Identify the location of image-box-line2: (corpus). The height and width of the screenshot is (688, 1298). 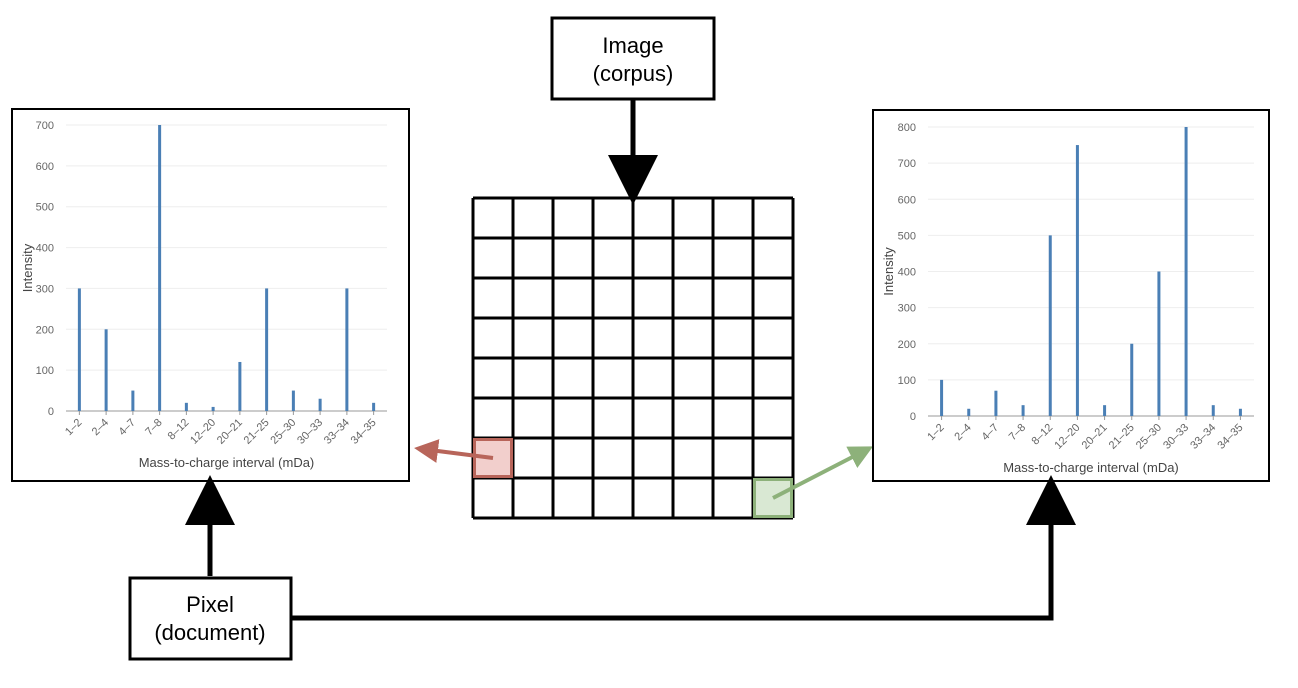
(633, 73).